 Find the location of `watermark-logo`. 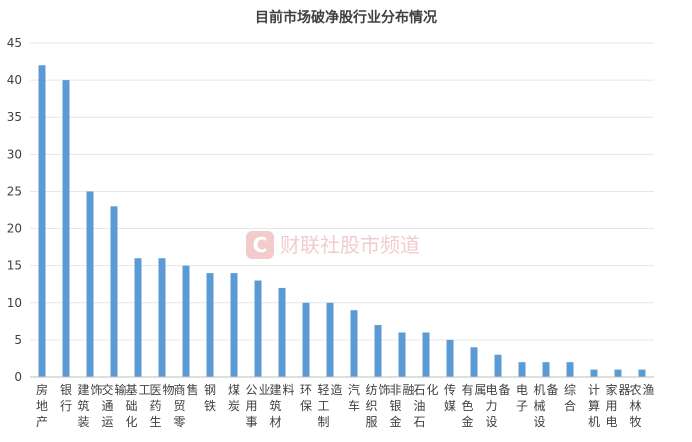

watermark-logo is located at coordinates (260, 245).